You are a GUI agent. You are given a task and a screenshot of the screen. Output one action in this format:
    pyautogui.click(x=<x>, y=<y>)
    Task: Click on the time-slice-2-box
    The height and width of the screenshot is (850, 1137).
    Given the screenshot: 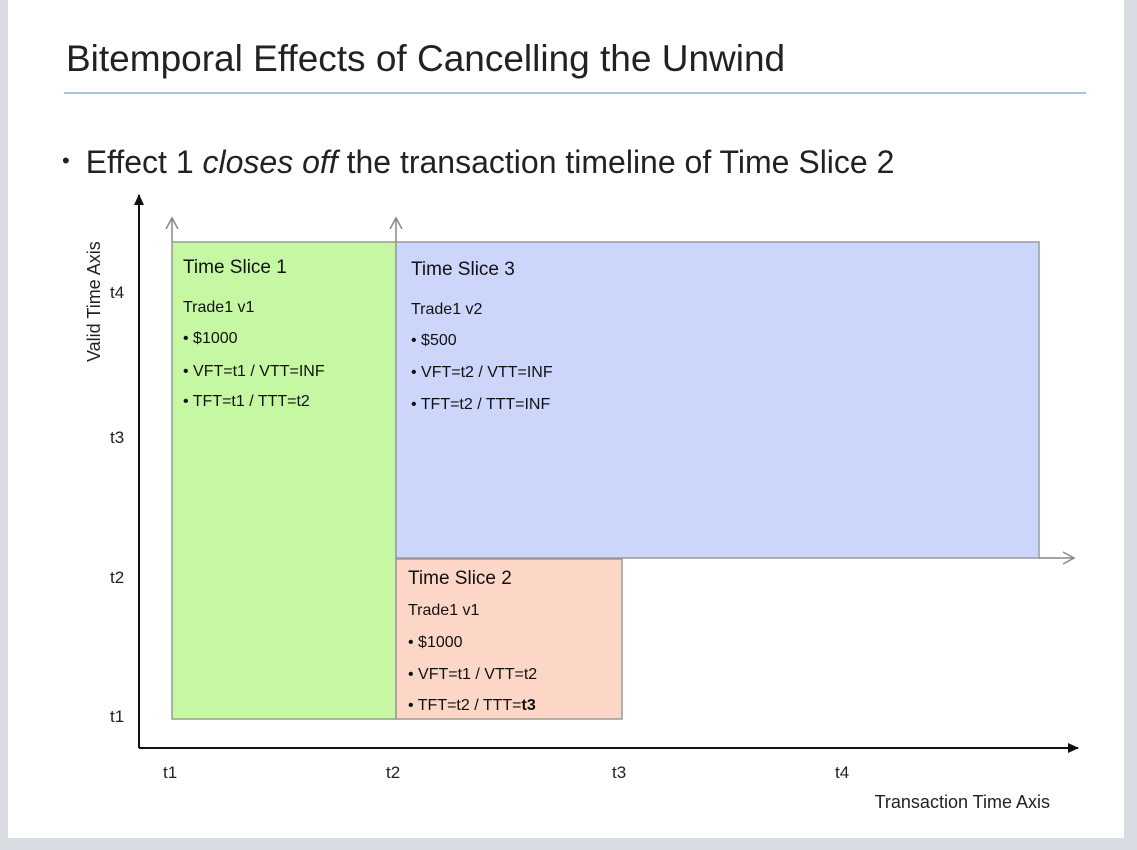 What is the action you would take?
    pyautogui.click(x=509, y=639)
    